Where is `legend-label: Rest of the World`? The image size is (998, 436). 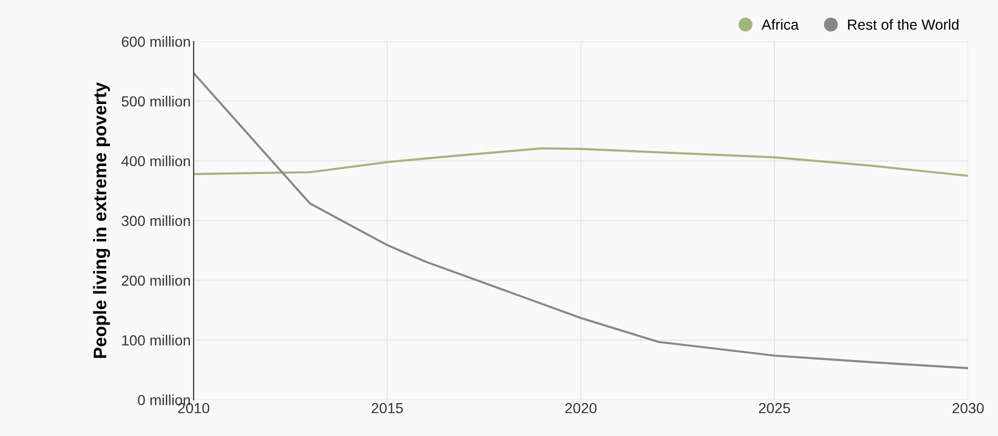 legend-label: Rest of the World is located at coordinates (903, 24).